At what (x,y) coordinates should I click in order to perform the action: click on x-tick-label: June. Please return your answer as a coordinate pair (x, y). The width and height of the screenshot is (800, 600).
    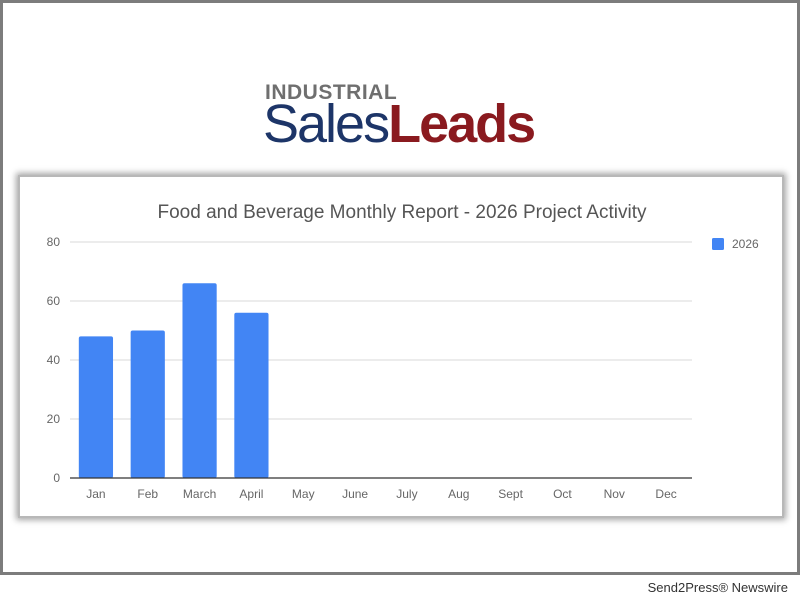
    Looking at the image, I should click on (355, 494).